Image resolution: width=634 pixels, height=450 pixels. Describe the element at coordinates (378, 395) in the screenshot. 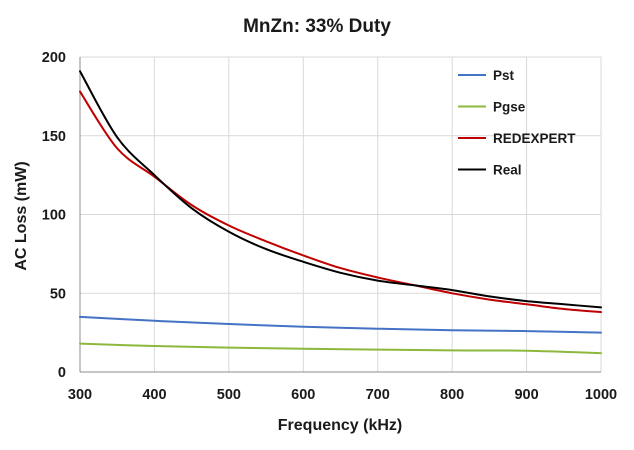

I see `x-tick-label: 700` at that location.